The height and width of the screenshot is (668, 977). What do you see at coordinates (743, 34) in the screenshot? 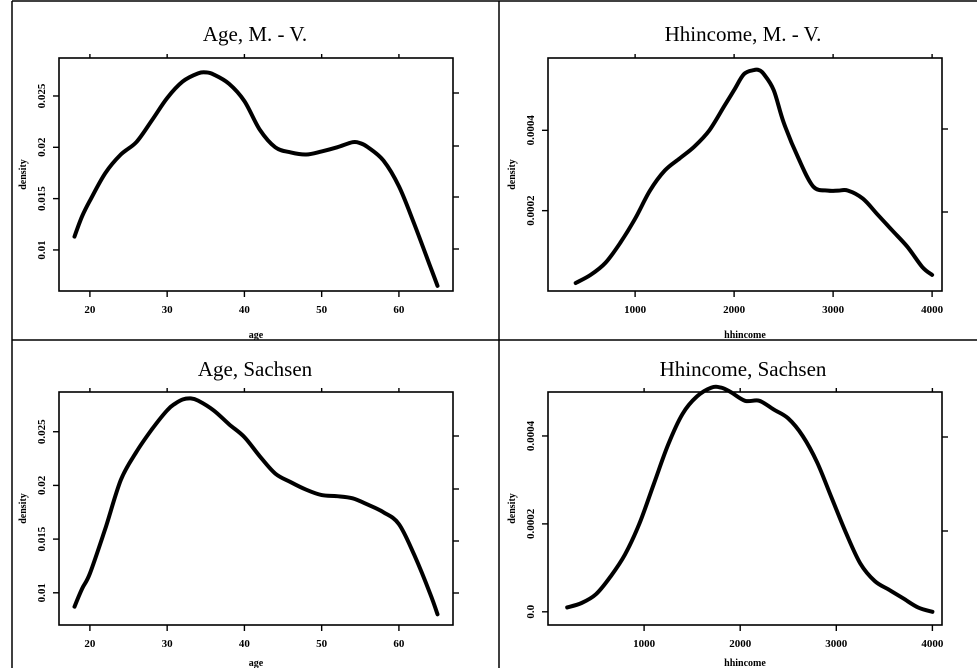
I see `chart-title: Hhincome, M. - V.` at bounding box center [743, 34].